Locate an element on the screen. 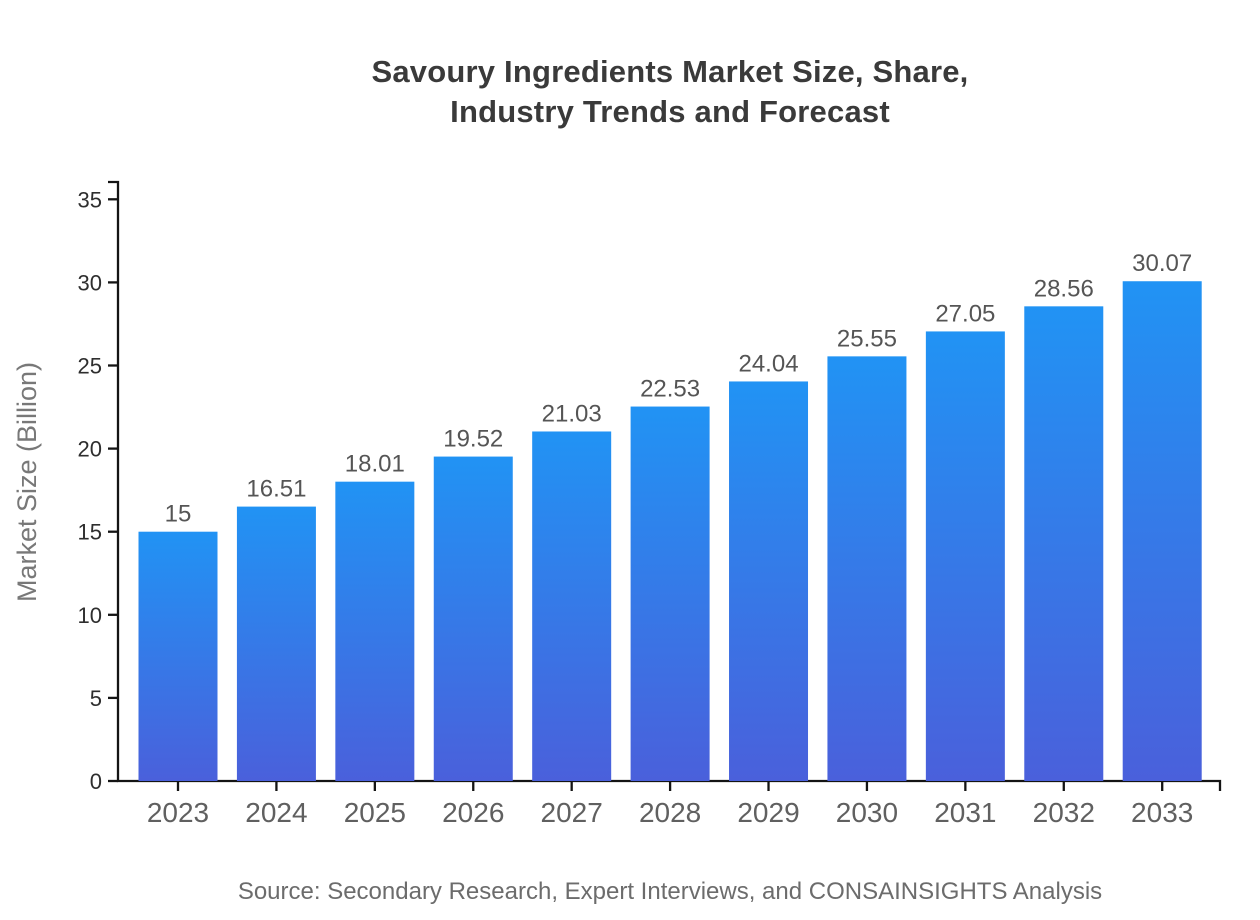 The height and width of the screenshot is (920, 1260). value-label: 19.52 is located at coordinates (473, 439).